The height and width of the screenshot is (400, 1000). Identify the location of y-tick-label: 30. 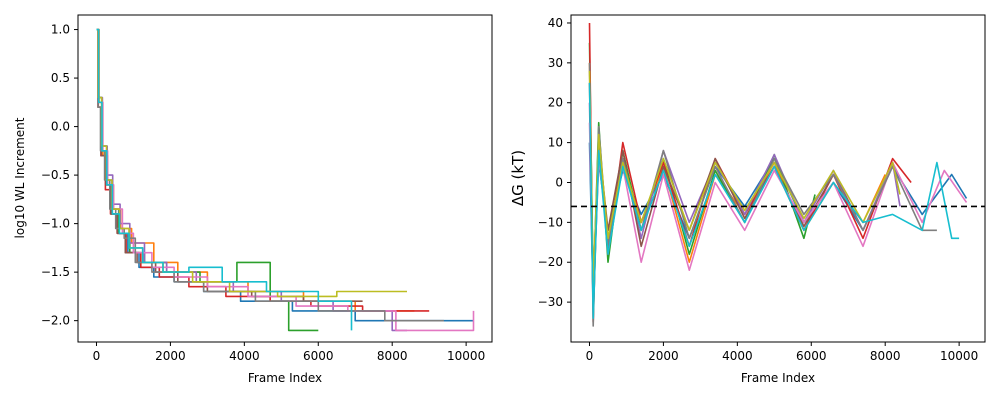
(555, 63).